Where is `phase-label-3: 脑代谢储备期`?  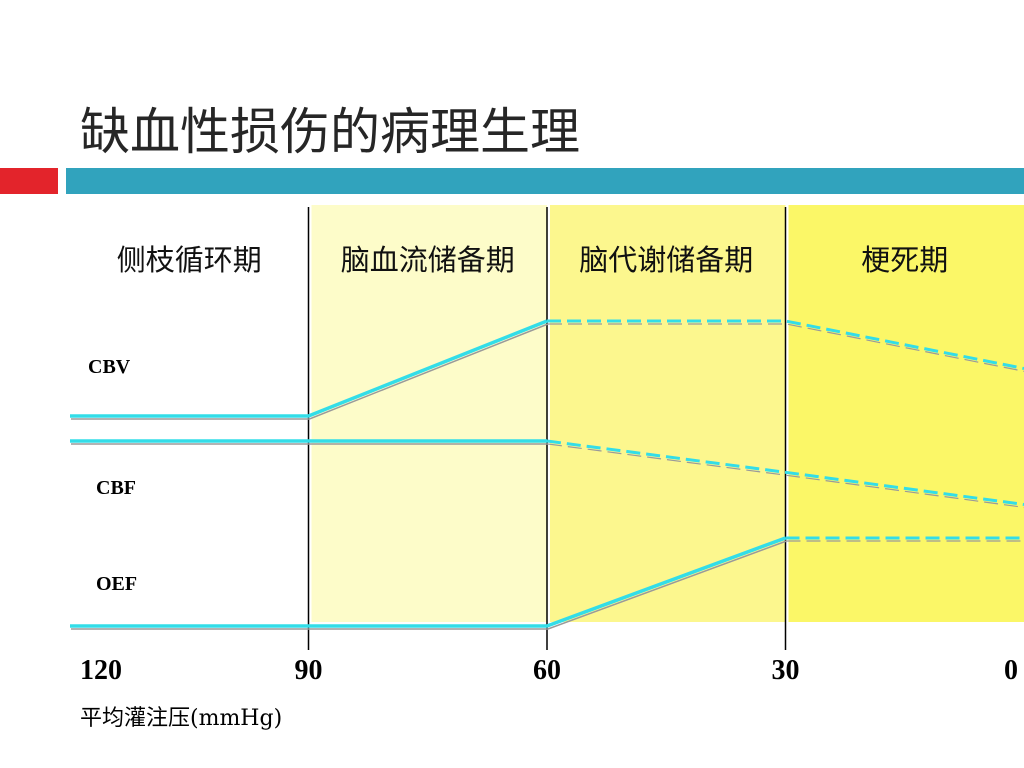
phase-label-3: 脑代谢储备期 is located at coordinates (666, 260).